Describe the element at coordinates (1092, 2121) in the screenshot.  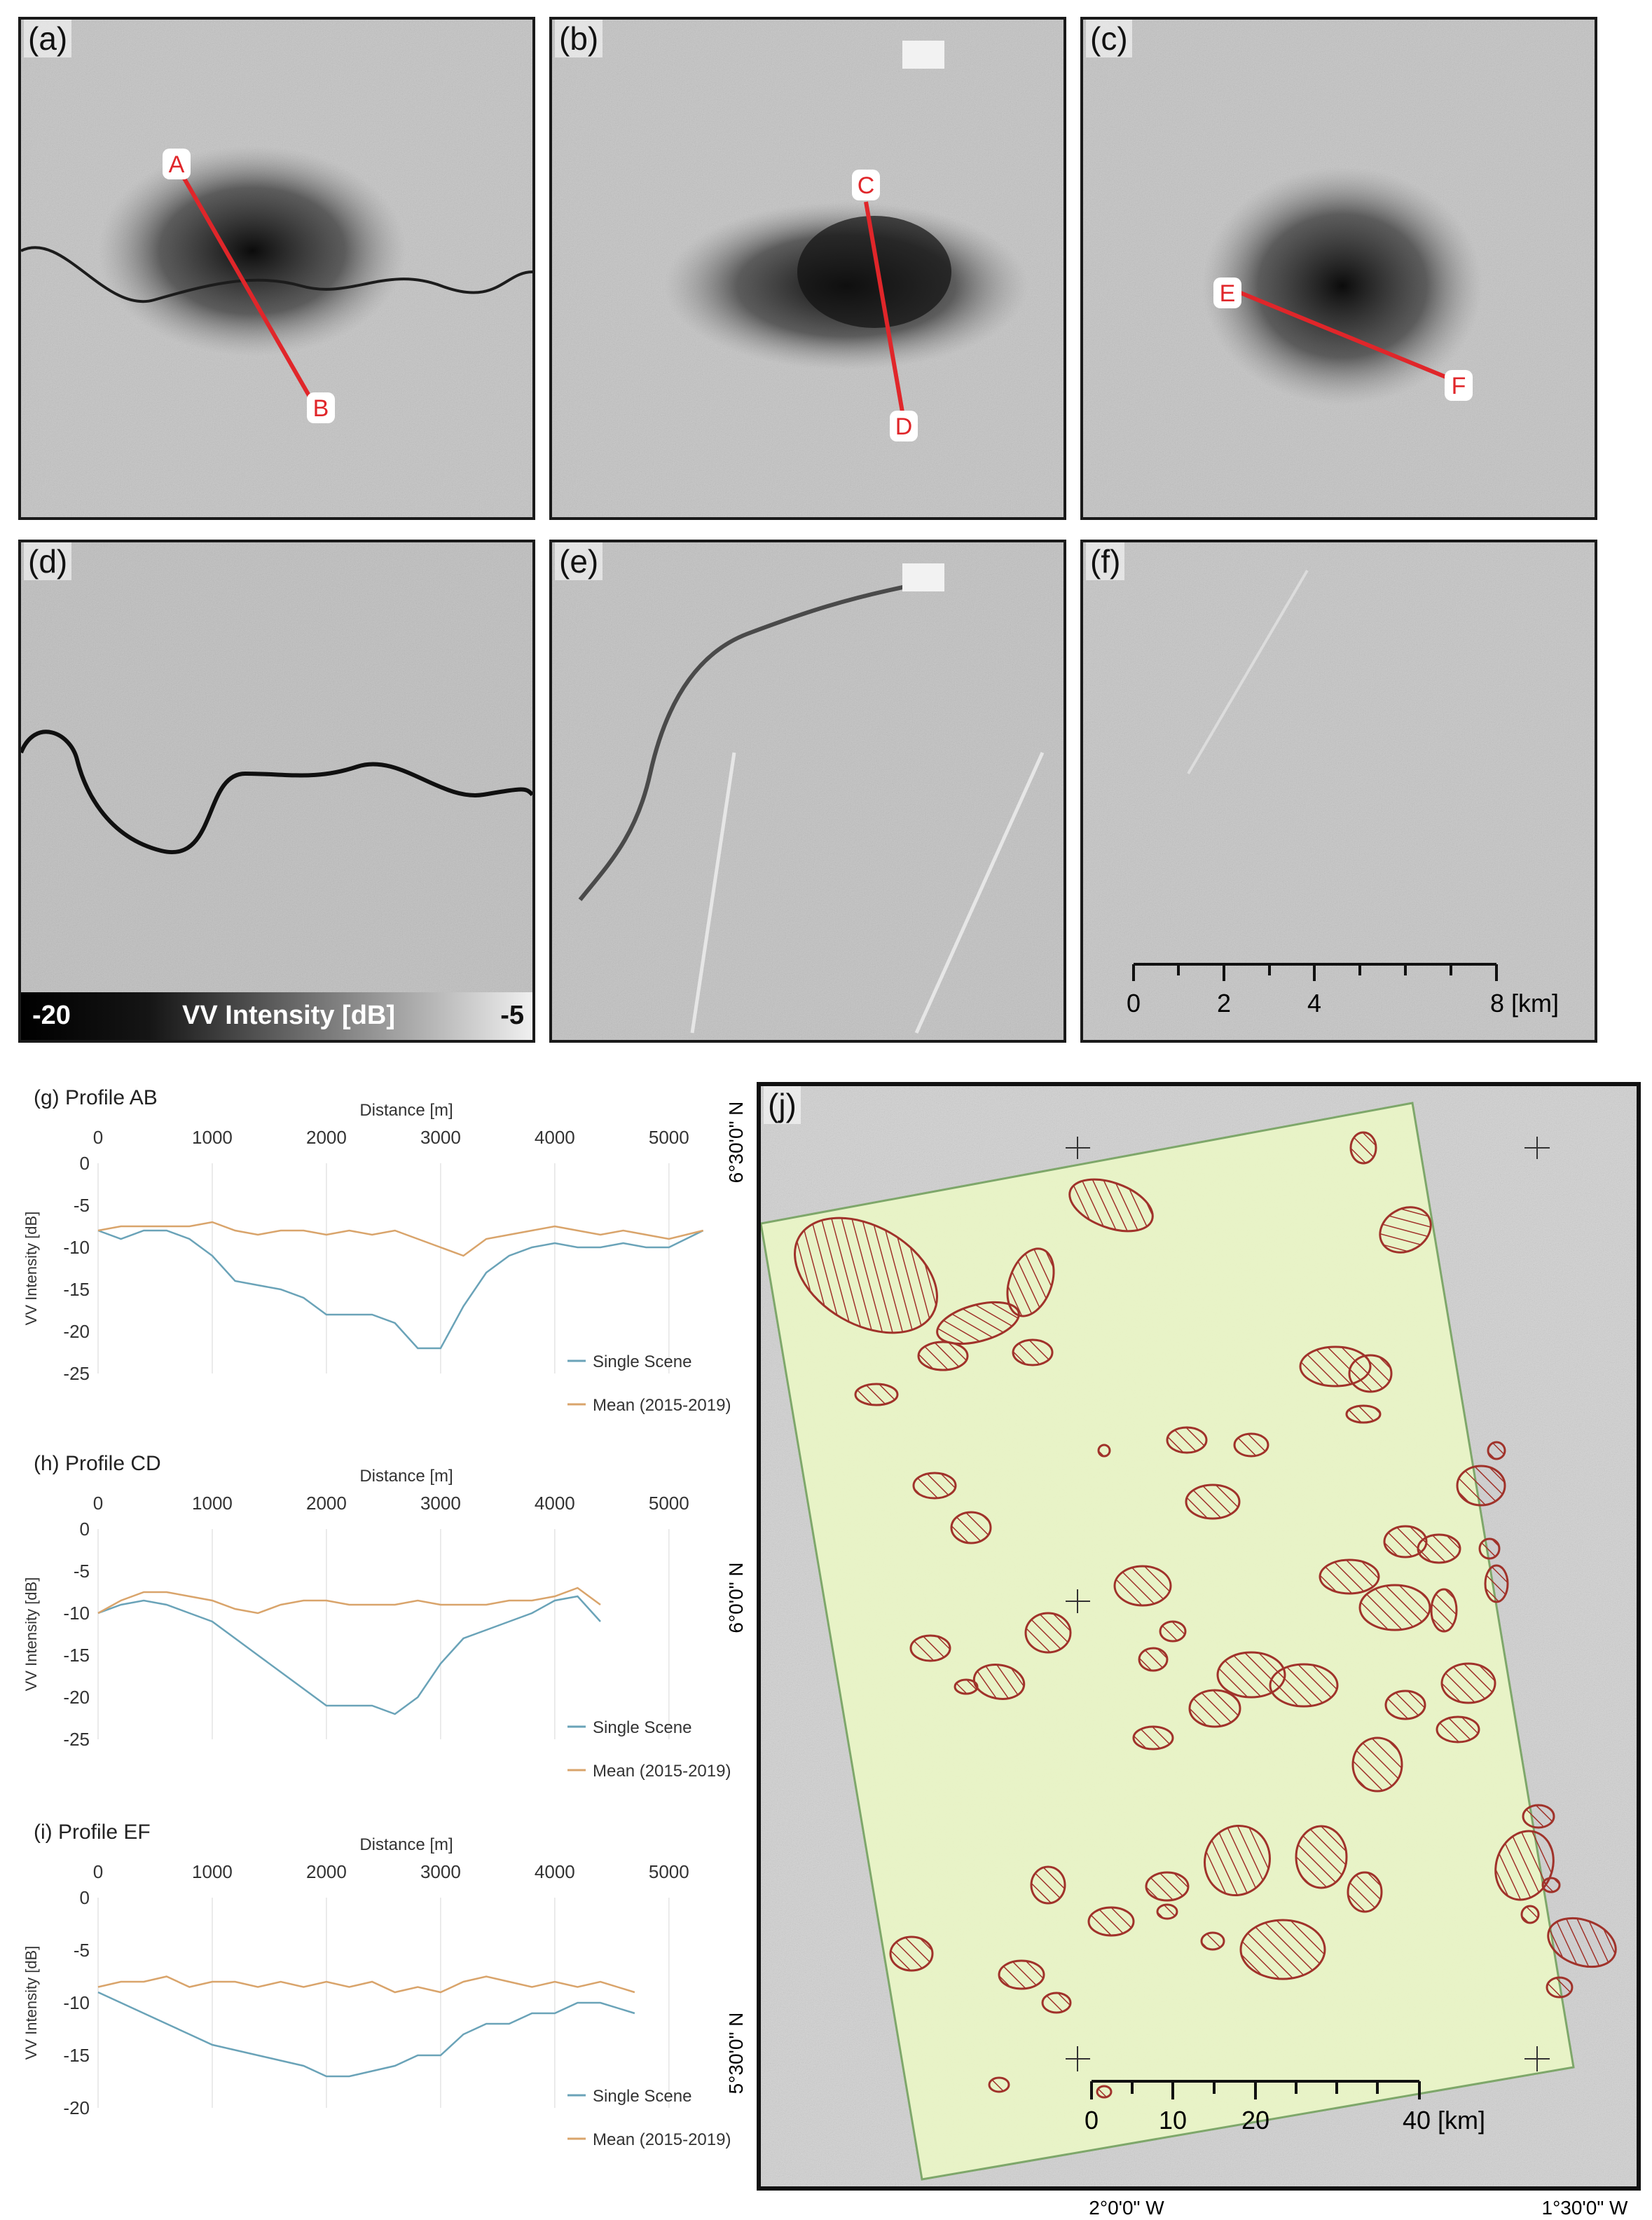
I see `map-scale-tick: 0` at that location.